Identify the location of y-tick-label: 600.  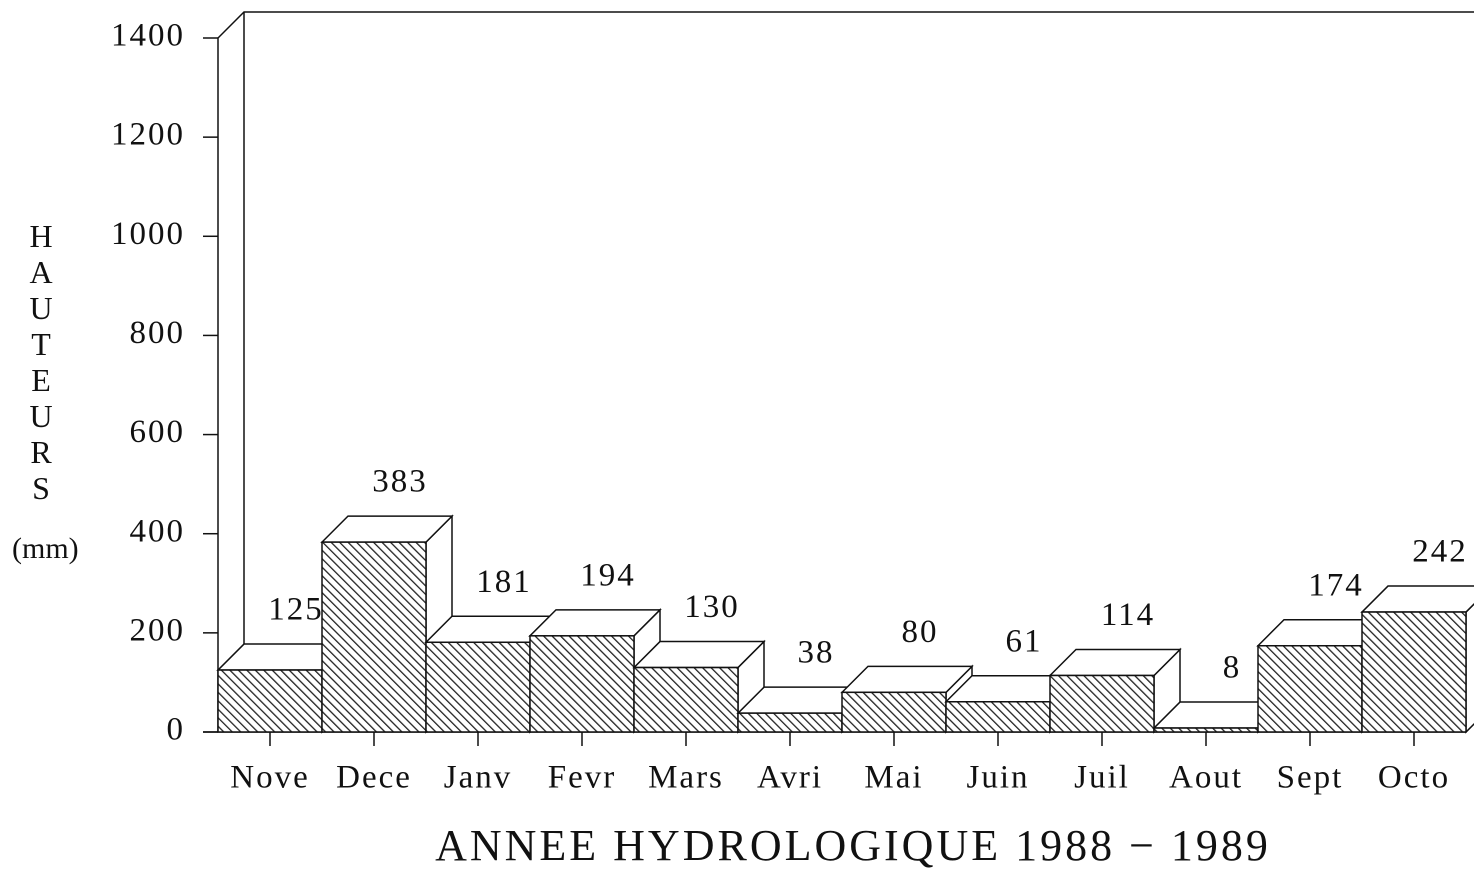
(158, 432).